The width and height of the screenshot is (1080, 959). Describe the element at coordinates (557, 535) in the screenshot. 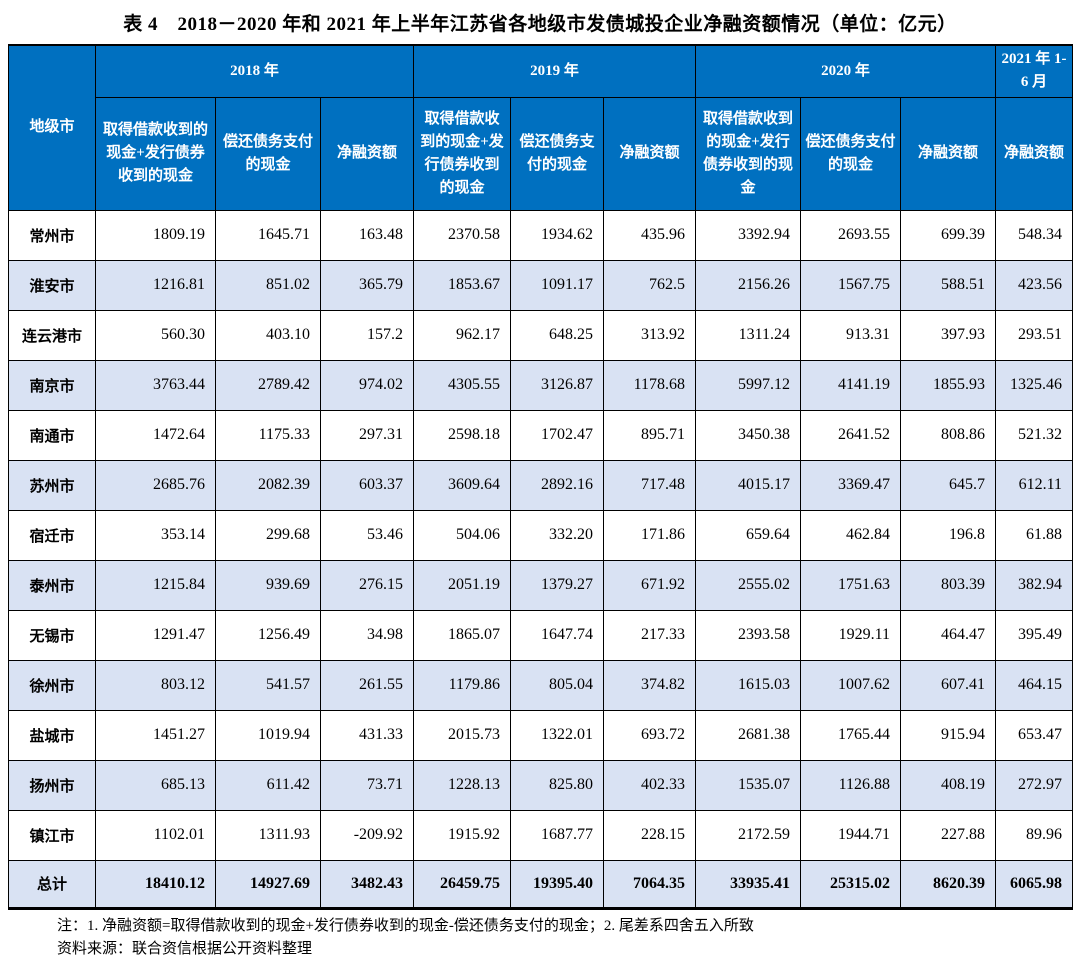

I see `value-cell: 332.20` at that location.